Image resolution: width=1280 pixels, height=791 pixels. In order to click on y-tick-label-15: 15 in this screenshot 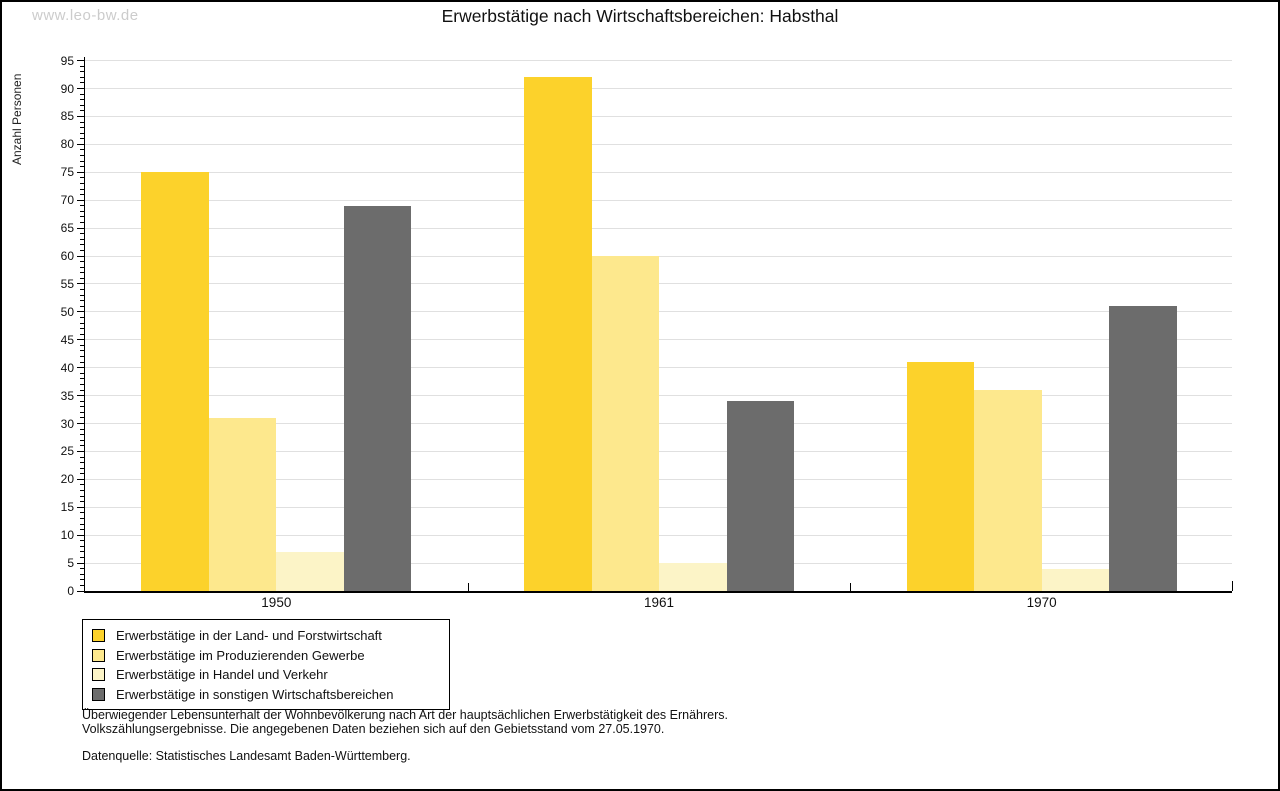, I will do `click(67, 507)`.